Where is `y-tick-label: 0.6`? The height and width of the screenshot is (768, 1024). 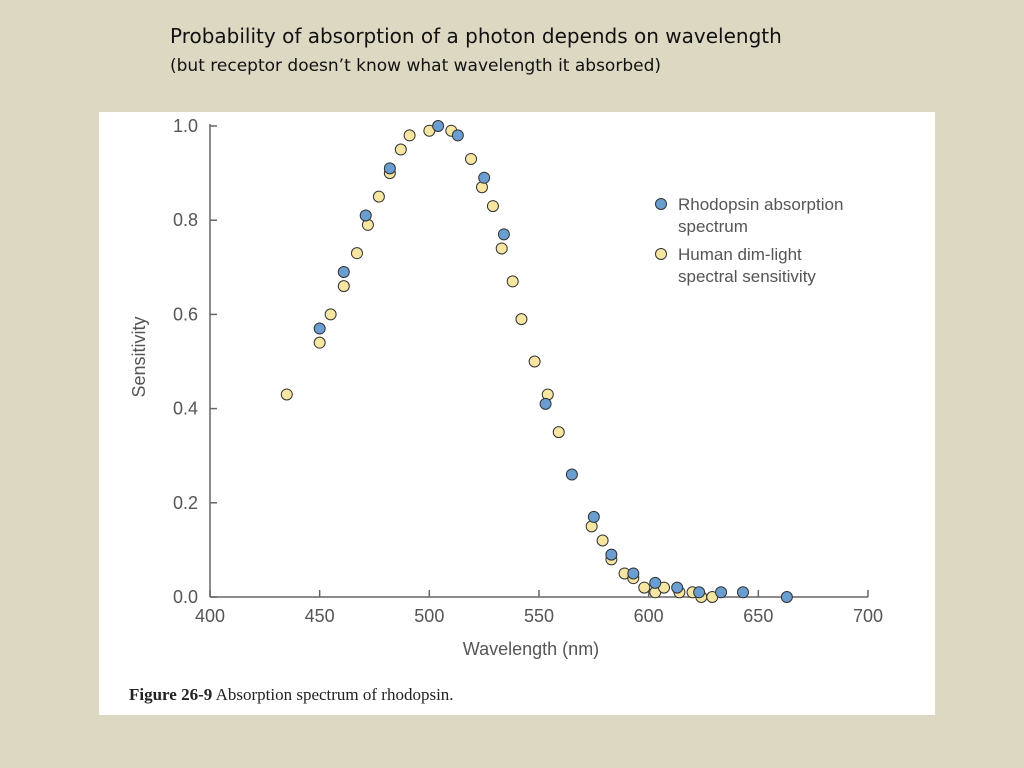
y-tick-label: 0.6 is located at coordinates (185, 314).